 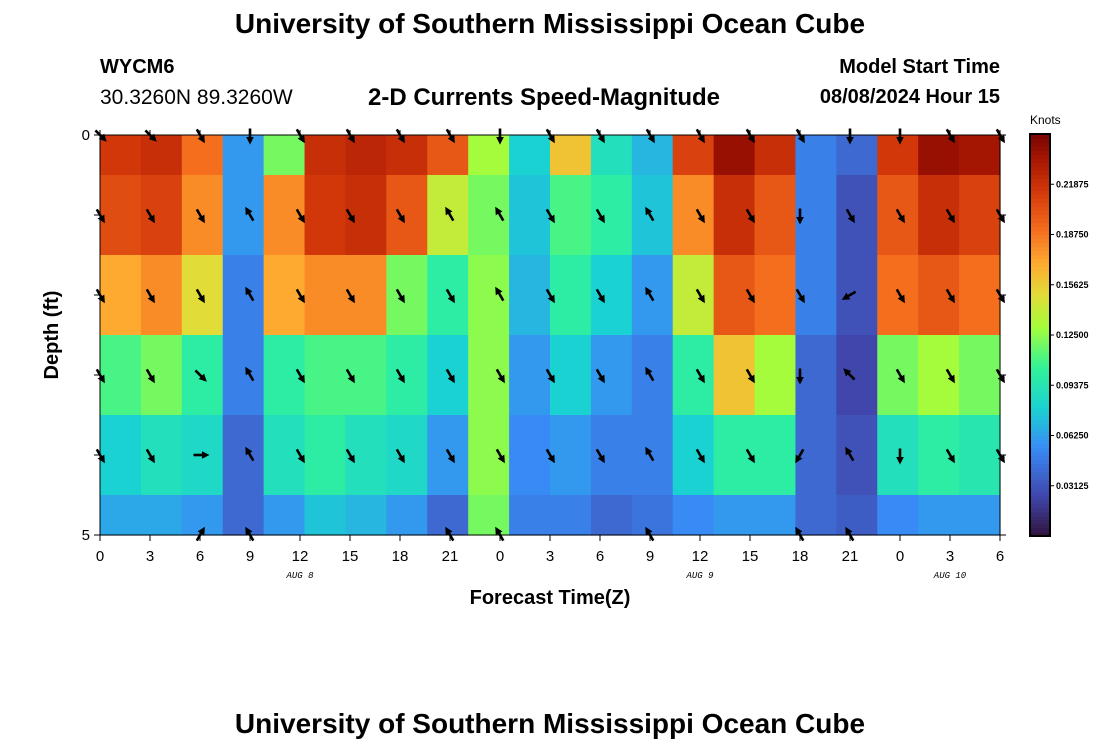 What do you see at coordinates (1000, 556) in the screenshot?
I see `x-tick-label: 6` at bounding box center [1000, 556].